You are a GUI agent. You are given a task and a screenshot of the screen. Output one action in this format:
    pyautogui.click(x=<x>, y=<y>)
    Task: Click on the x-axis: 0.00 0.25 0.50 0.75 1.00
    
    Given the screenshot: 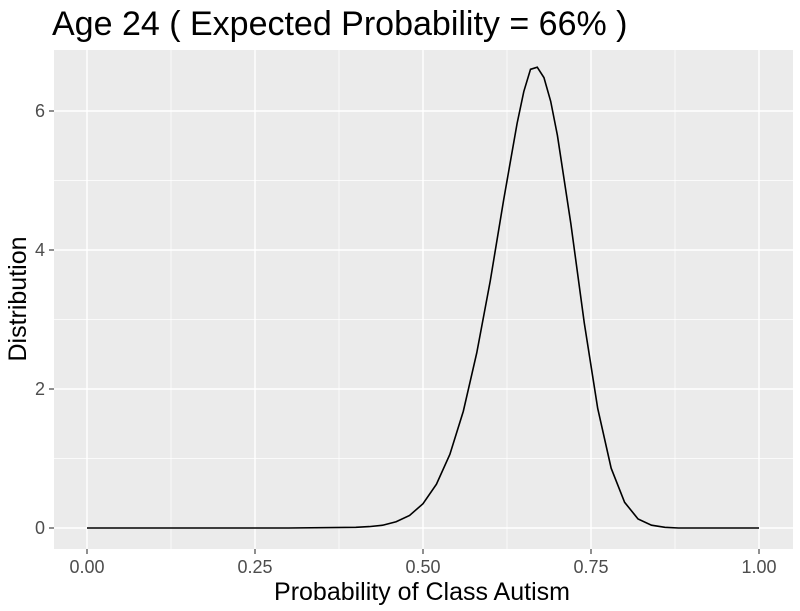 What is the action you would take?
    pyautogui.click(x=423, y=563)
    